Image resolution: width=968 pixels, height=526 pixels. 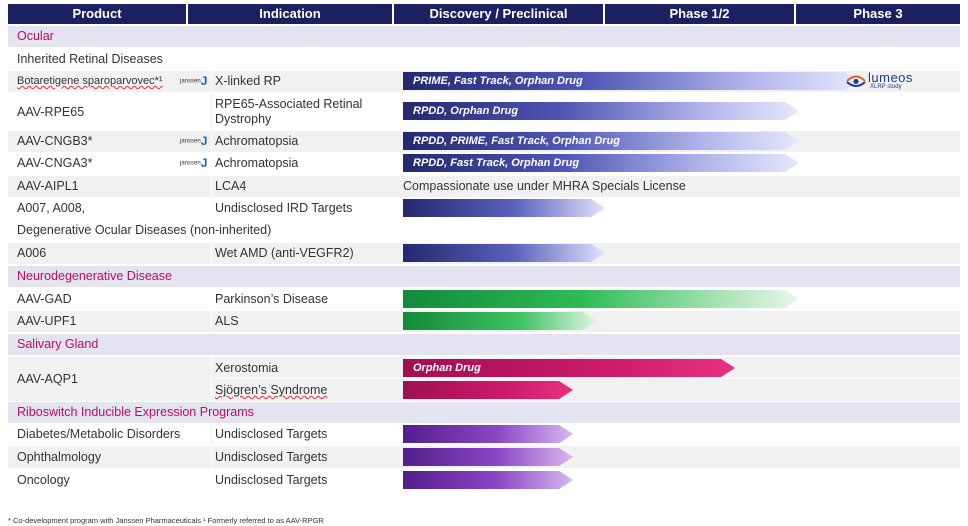 I want to click on product-name: A007, A008,, so click(x=51, y=208).